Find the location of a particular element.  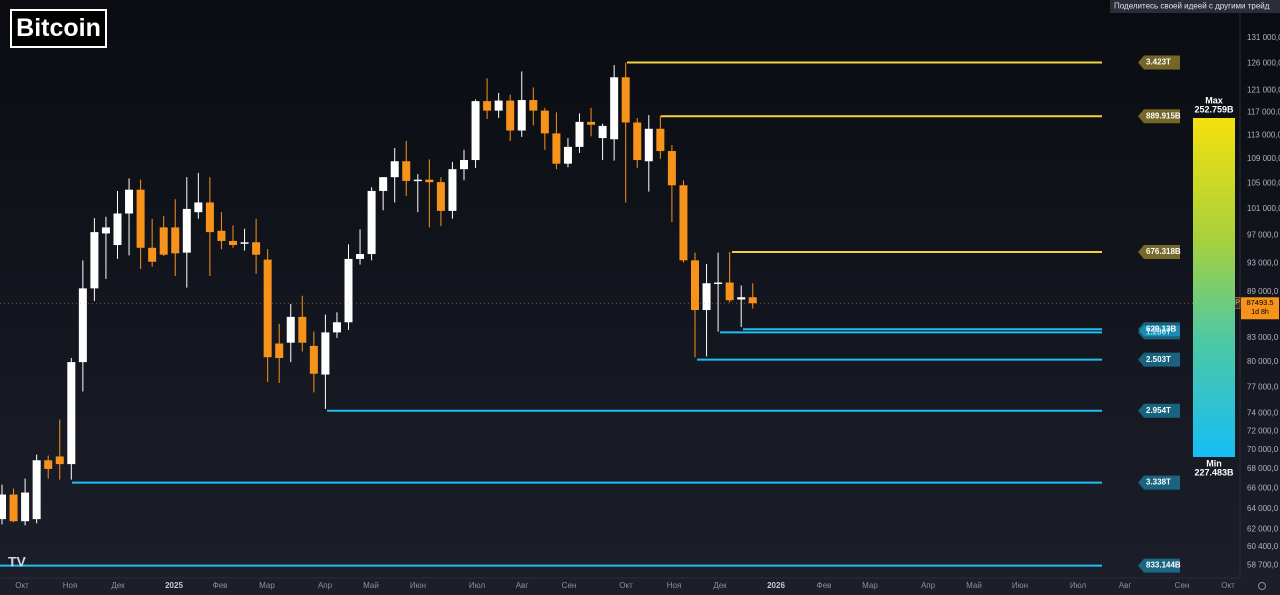

y-tick-label: 89 000,0 is located at coordinates (1263, 291).